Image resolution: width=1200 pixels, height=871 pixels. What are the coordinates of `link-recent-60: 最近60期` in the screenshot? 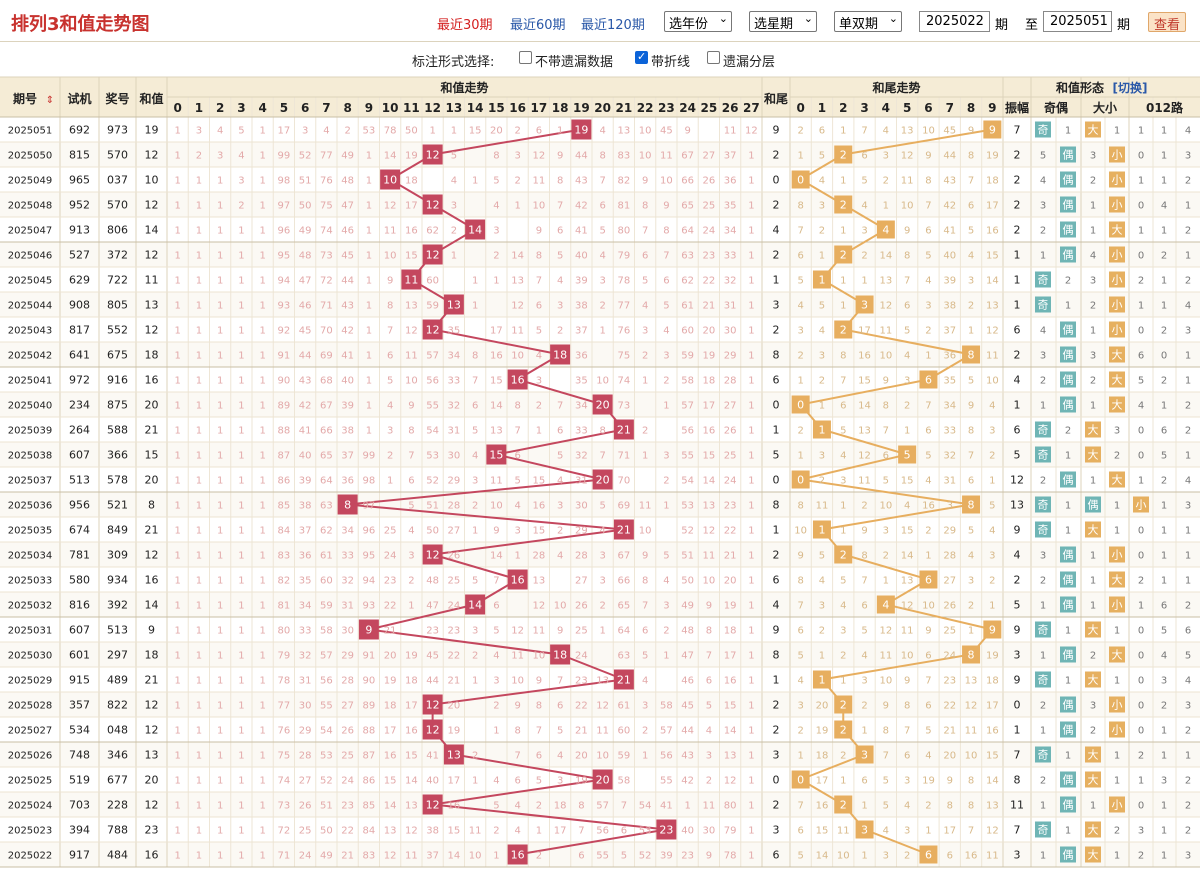 It's located at (538, 25).